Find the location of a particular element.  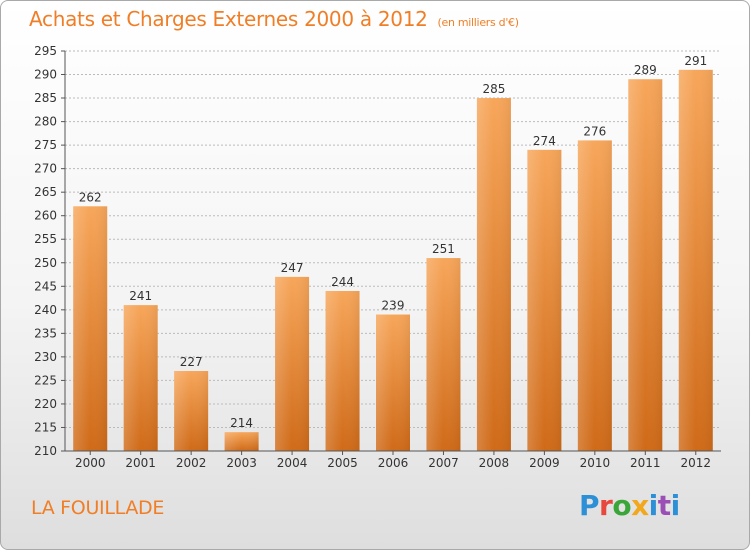

bar-value-label: 291 is located at coordinates (695, 61).